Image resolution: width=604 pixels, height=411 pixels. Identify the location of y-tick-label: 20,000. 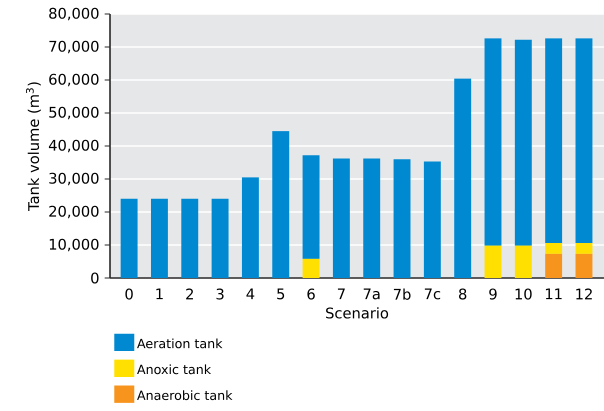
(74, 212).